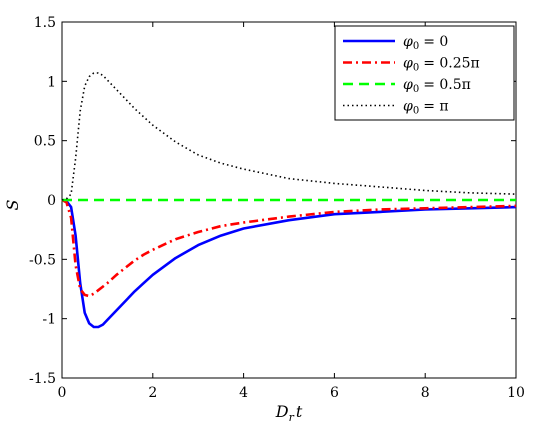 This screenshot has height=426, width=540. What do you see at coordinates (243, 393) in the screenshot?
I see `x-tick-label: 4` at bounding box center [243, 393].